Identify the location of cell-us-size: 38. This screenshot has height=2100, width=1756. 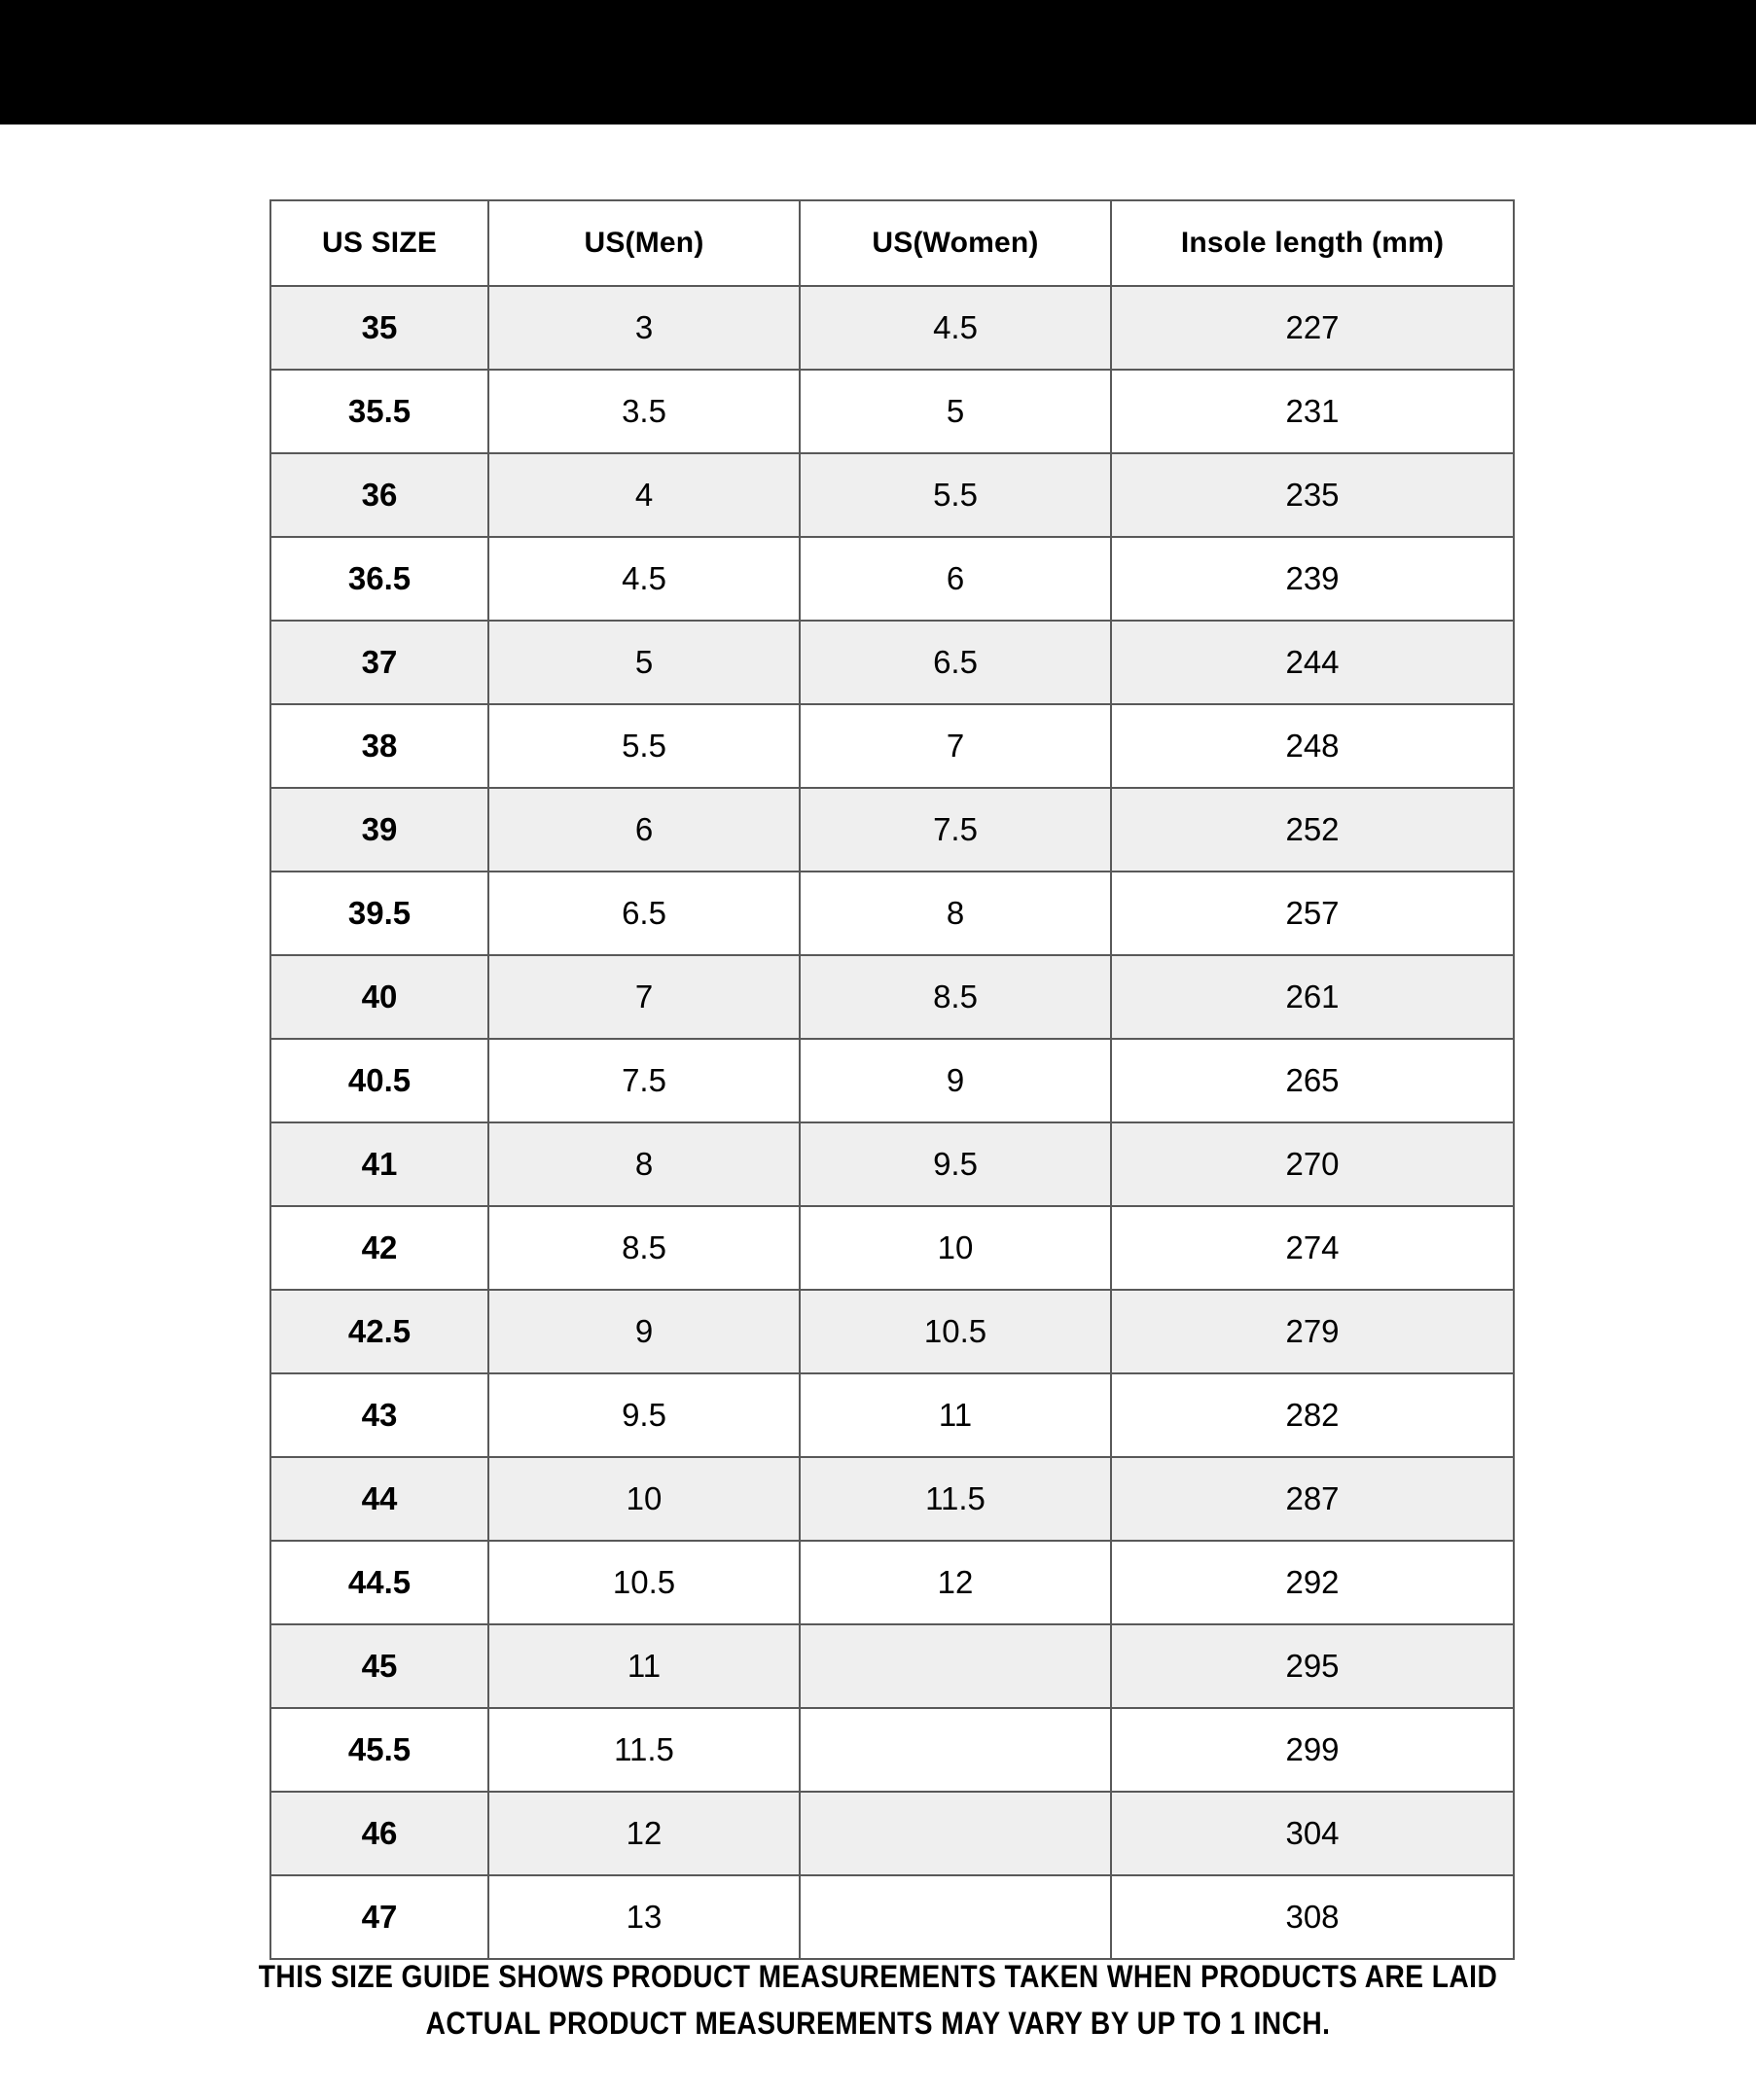
(379, 746).